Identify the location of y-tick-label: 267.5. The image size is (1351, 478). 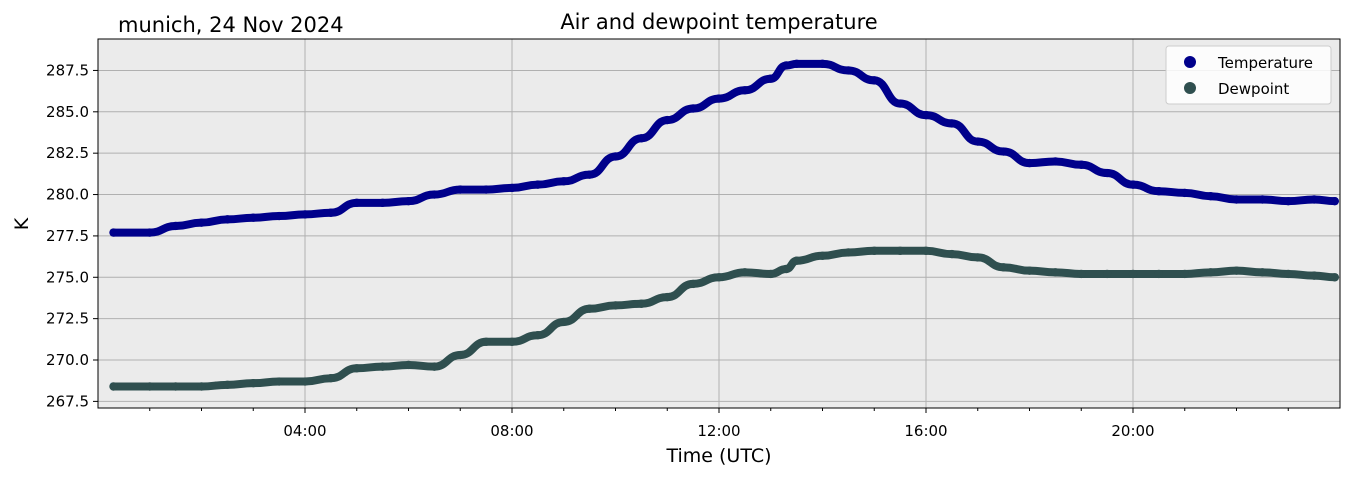
(67, 401).